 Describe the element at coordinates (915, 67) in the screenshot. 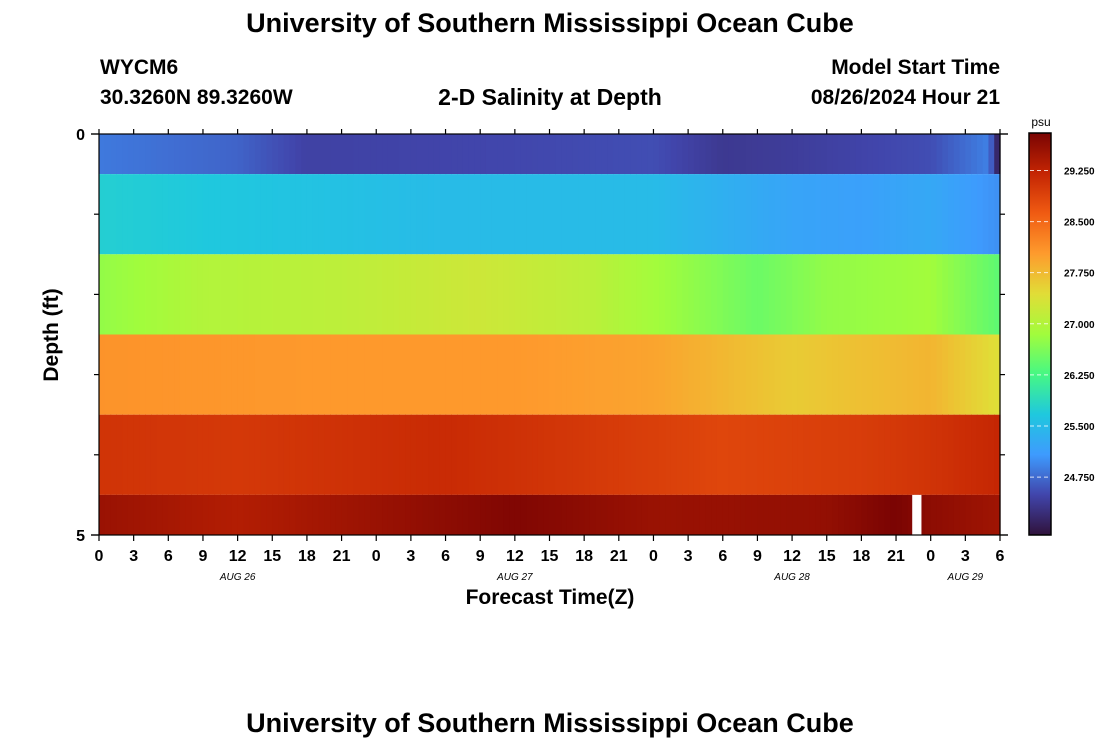

I see `model-start-label: Model Start Time` at that location.